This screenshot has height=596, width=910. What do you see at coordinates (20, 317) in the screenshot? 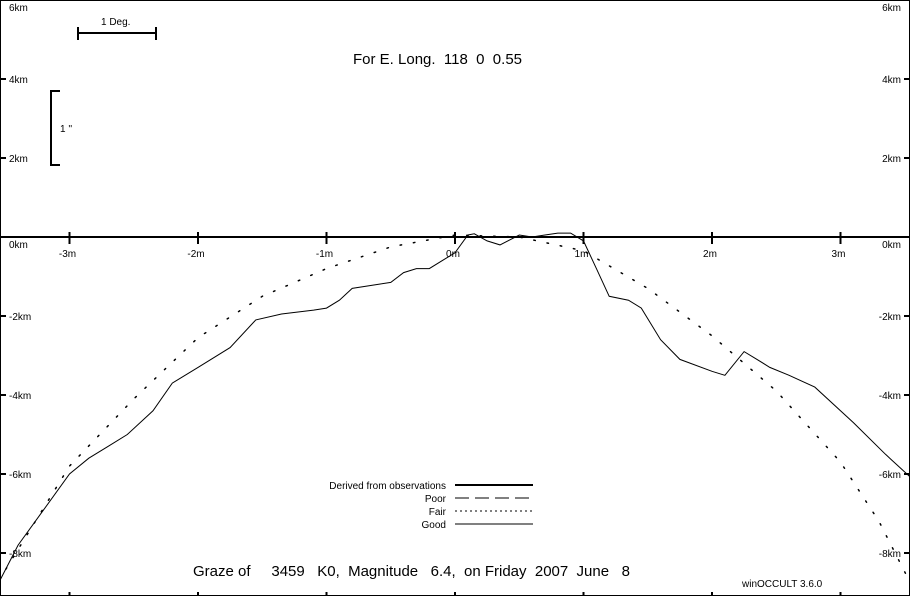
I see `y-tick-label-left: -2km` at bounding box center [20, 317].